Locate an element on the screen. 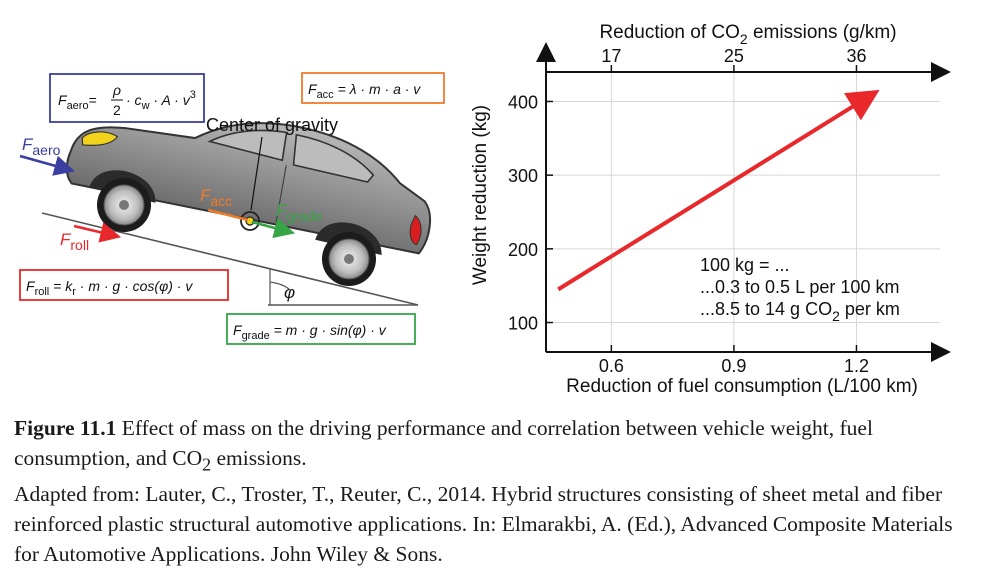 Image resolution: width=981 pixels, height=573 pixels. x-tick-label: 1.2 is located at coordinates (856, 366).